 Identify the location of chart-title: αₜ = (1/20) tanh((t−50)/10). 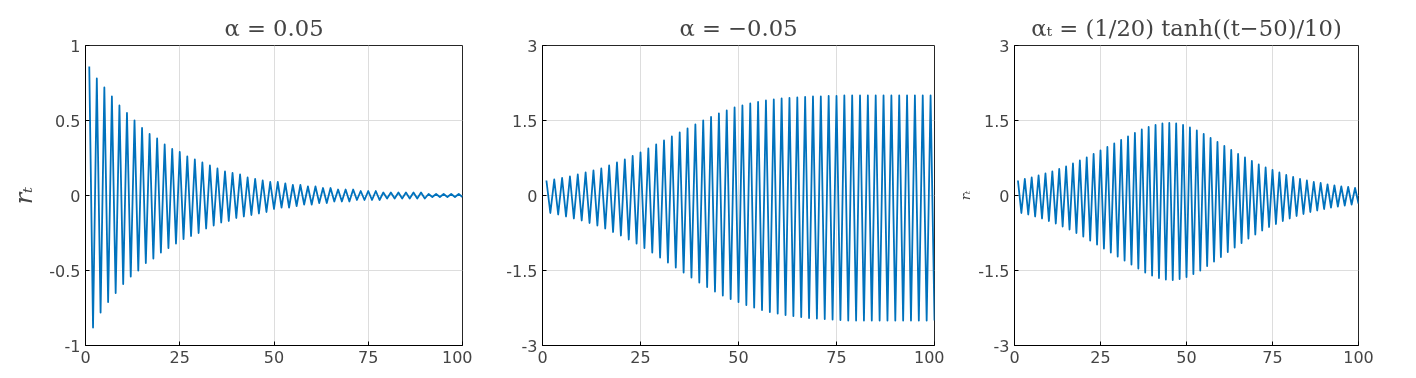
(1186, 27).